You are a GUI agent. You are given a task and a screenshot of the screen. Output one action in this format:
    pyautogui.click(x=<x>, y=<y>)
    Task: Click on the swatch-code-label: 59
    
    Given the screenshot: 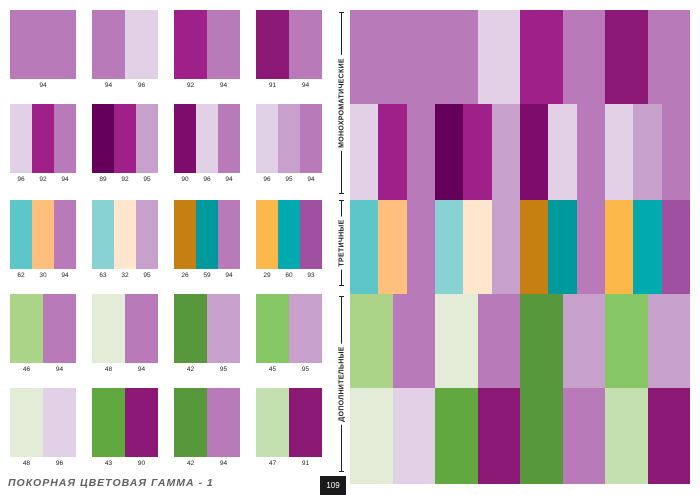 What is the action you would take?
    pyautogui.click(x=207, y=275)
    